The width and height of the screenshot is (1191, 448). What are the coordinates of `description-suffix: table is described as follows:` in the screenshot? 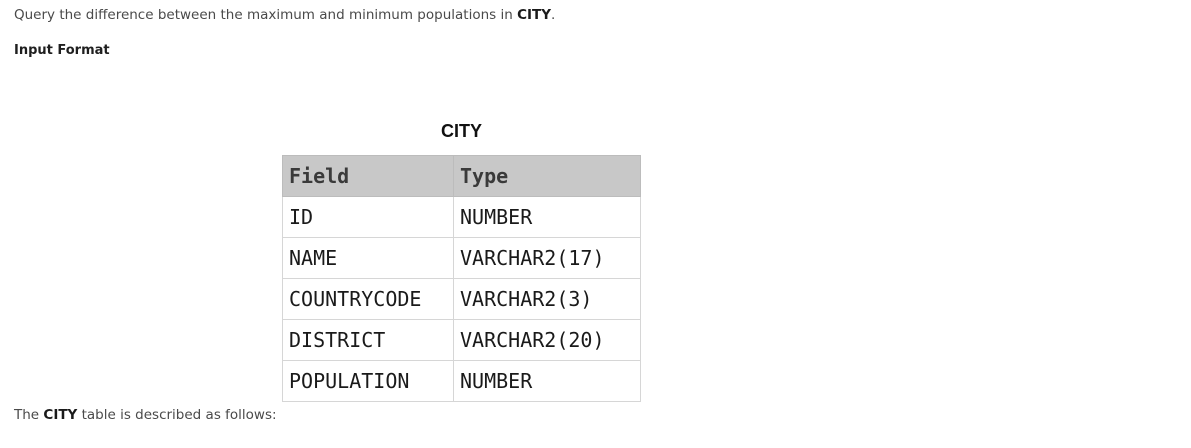 It's located at (177, 415).